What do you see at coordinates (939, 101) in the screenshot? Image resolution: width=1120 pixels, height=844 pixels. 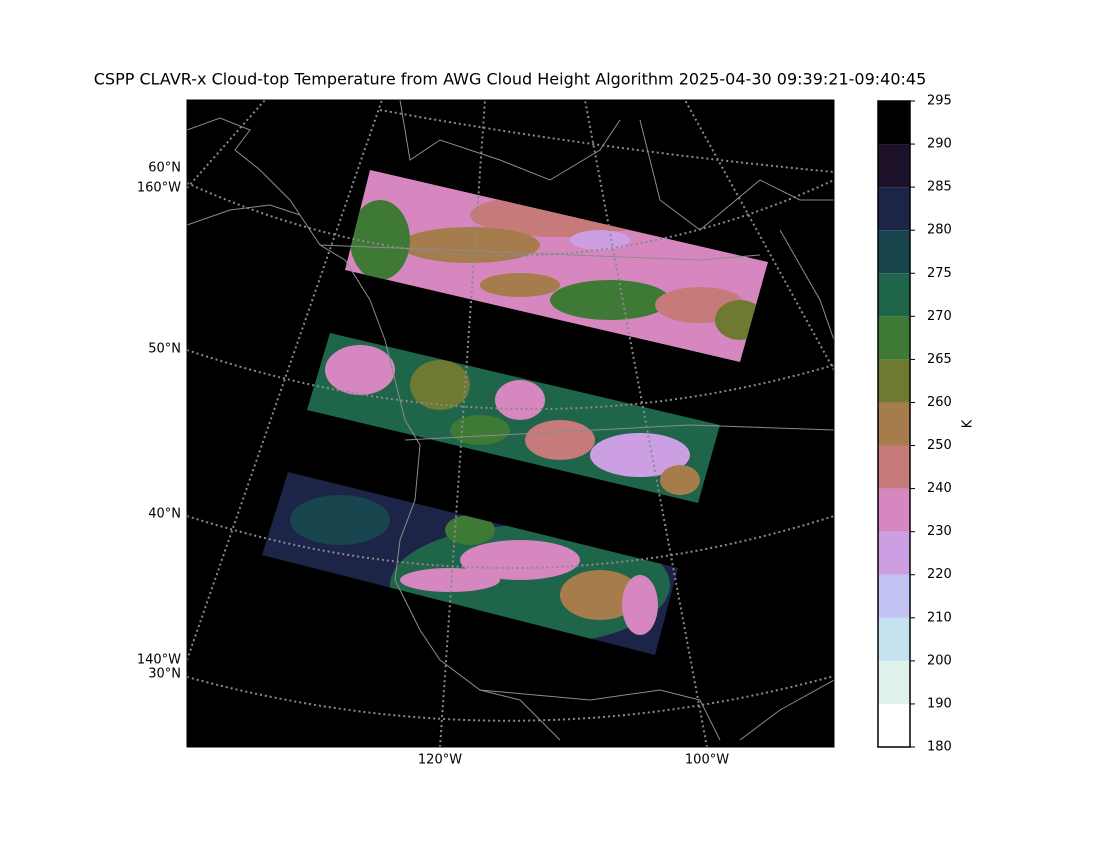 I see `colorbar-tick-label: 295` at bounding box center [939, 101].